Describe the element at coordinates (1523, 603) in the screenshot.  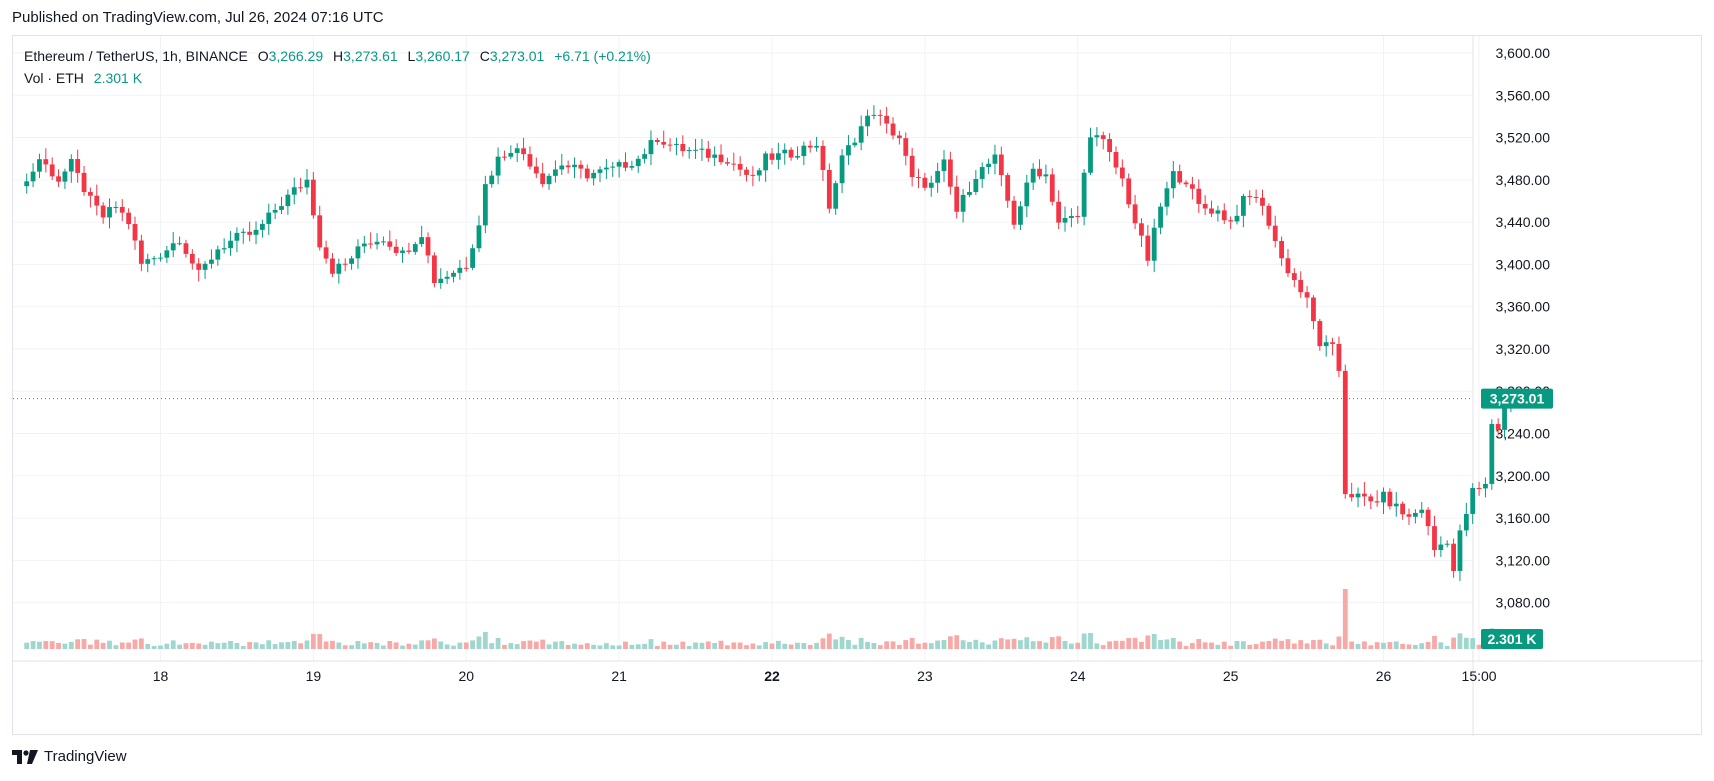
I see `price-tick-label: 3,080.00` at that location.